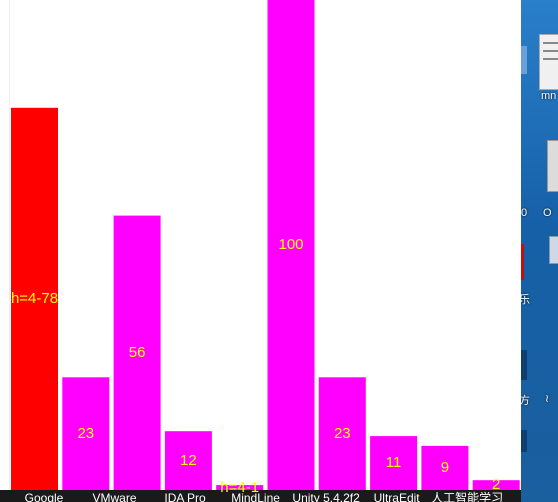 The image size is (558, 502). I want to click on bar-value-label-9: 2, so click(496, 485).